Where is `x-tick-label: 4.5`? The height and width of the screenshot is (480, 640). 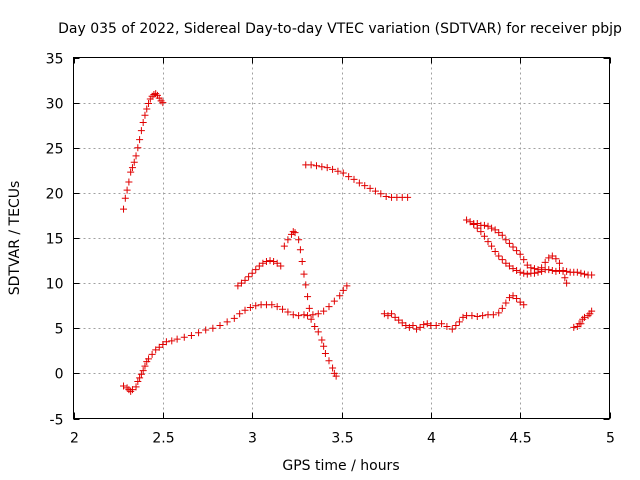 x-tick-label: 4.5 is located at coordinates (520, 439).